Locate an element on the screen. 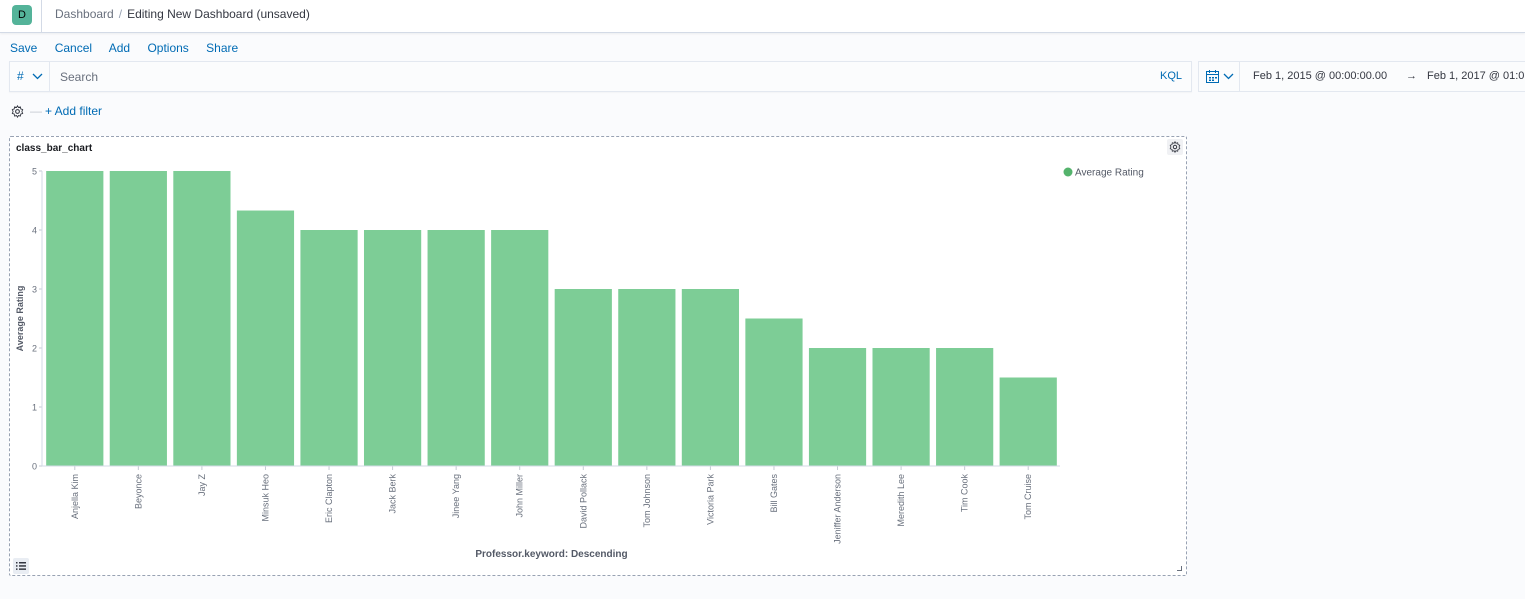  app-logo: D is located at coordinates (22, 15).